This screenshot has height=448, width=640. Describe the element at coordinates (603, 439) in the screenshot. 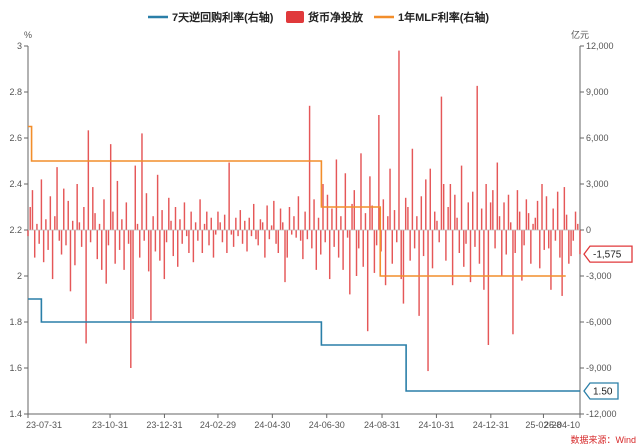

I see `source-note: 数据来源：Wind` at that location.